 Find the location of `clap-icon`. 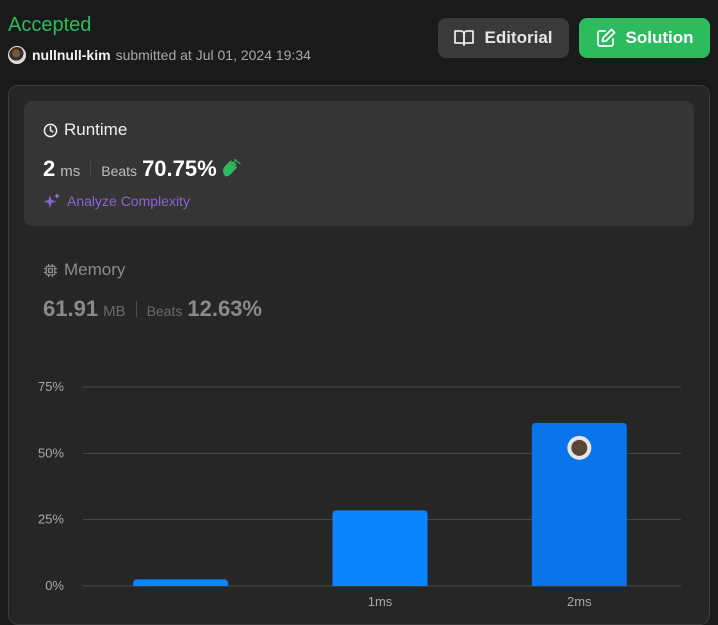

clap-icon is located at coordinates (231, 168).